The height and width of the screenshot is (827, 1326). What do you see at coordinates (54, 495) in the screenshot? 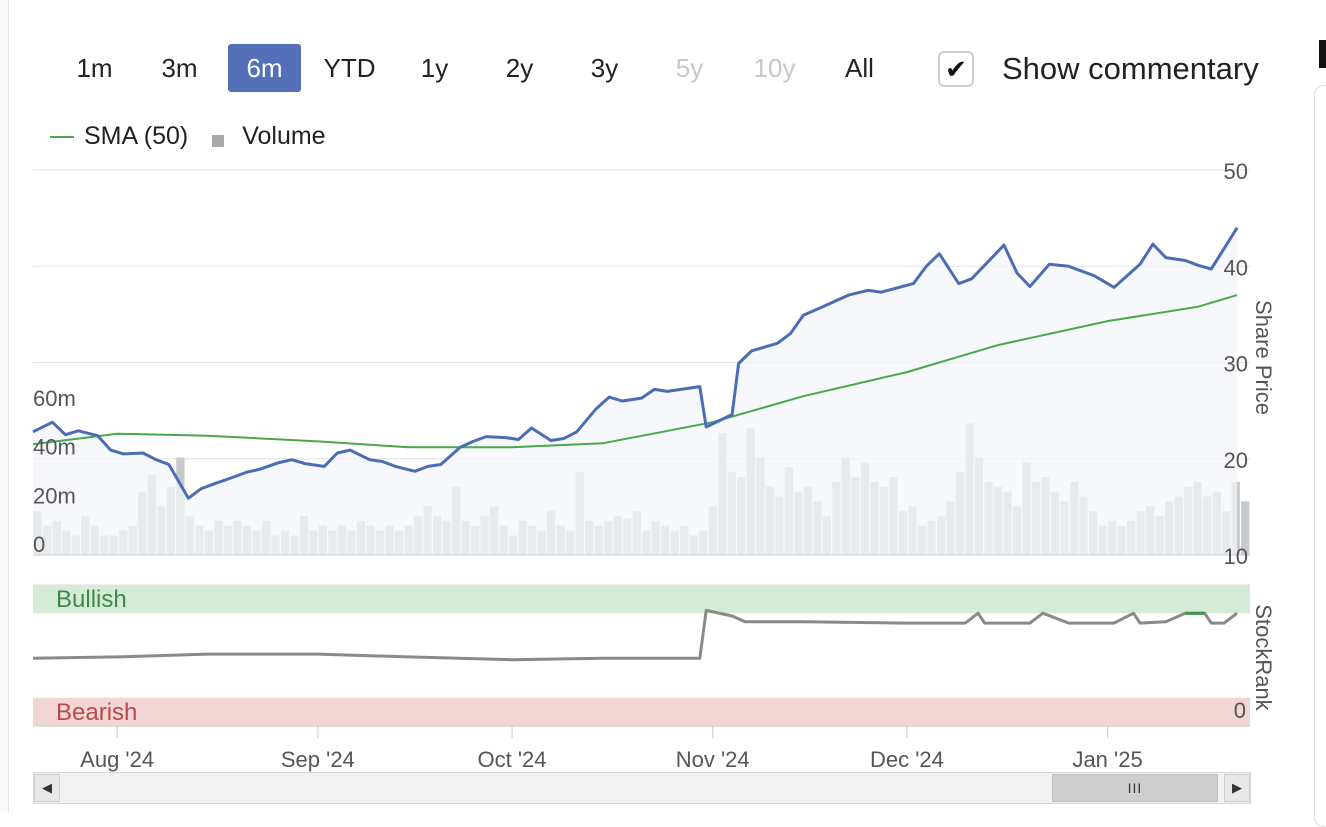
I see `volume-axis-tick-label: 20m` at bounding box center [54, 495].